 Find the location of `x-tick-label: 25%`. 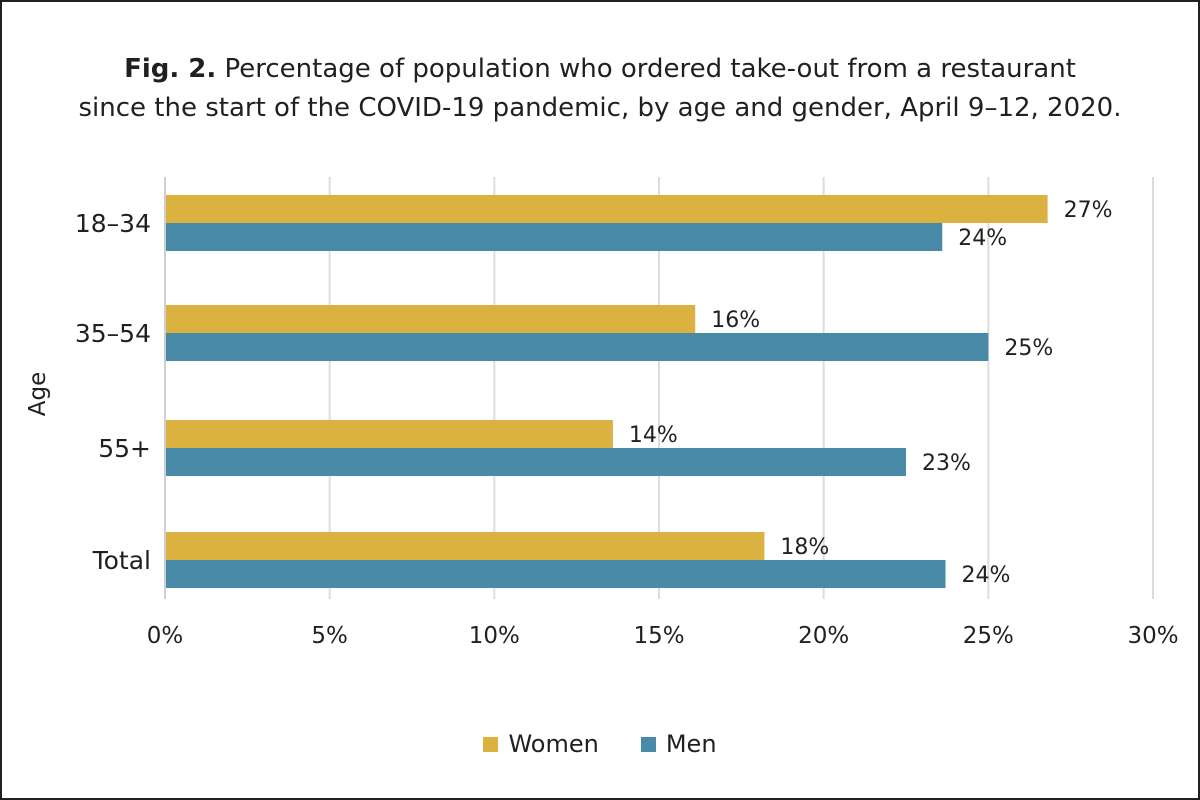

x-tick-label: 25% is located at coordinates (988, 636).